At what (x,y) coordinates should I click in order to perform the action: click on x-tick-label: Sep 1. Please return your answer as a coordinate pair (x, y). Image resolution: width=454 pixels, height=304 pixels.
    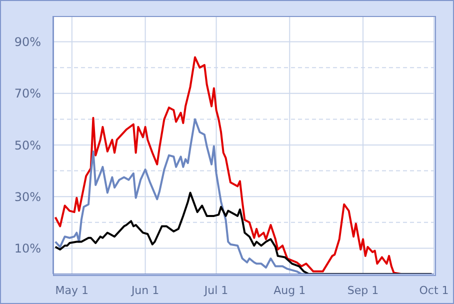
    Looking at the image, I should click on (363, 290).